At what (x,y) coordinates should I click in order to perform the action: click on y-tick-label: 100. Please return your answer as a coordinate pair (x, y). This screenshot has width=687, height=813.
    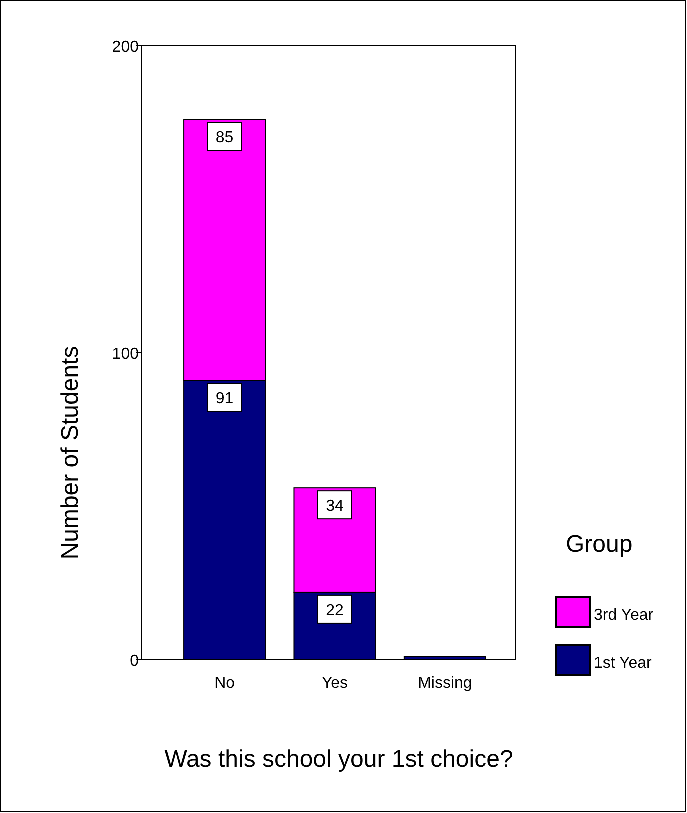
    Looking at the image, I should click on (126, 354).